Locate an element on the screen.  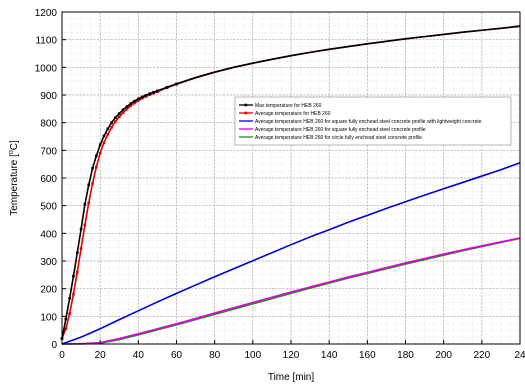
x-tick-label: 160 is located at coordinates (367, 355).